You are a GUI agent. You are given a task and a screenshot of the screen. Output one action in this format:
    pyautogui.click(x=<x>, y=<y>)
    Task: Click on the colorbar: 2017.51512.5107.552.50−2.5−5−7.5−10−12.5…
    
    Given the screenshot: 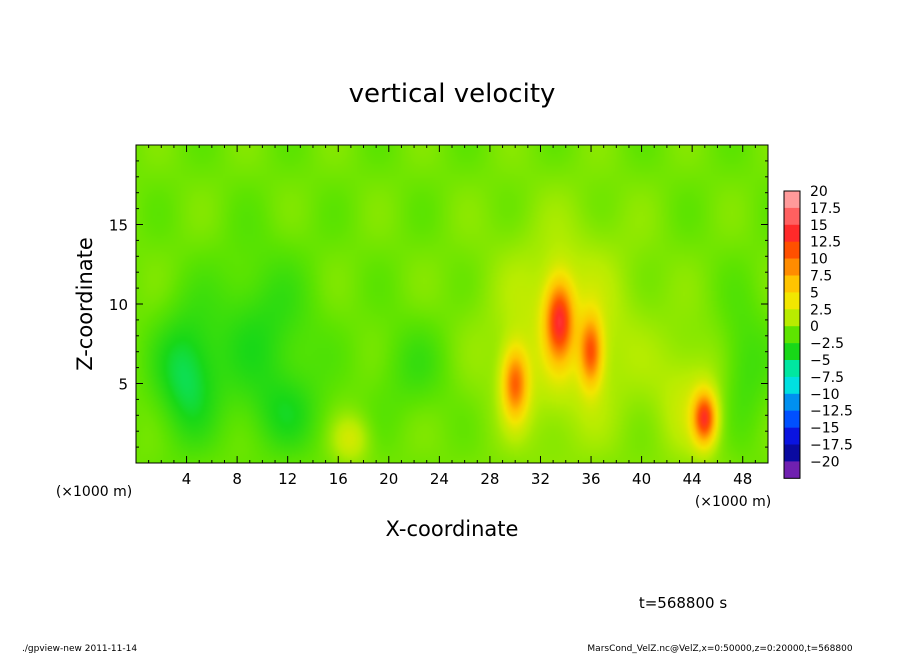 What is the action you would take?
    pyautogui.click(x=818, y=331)
    